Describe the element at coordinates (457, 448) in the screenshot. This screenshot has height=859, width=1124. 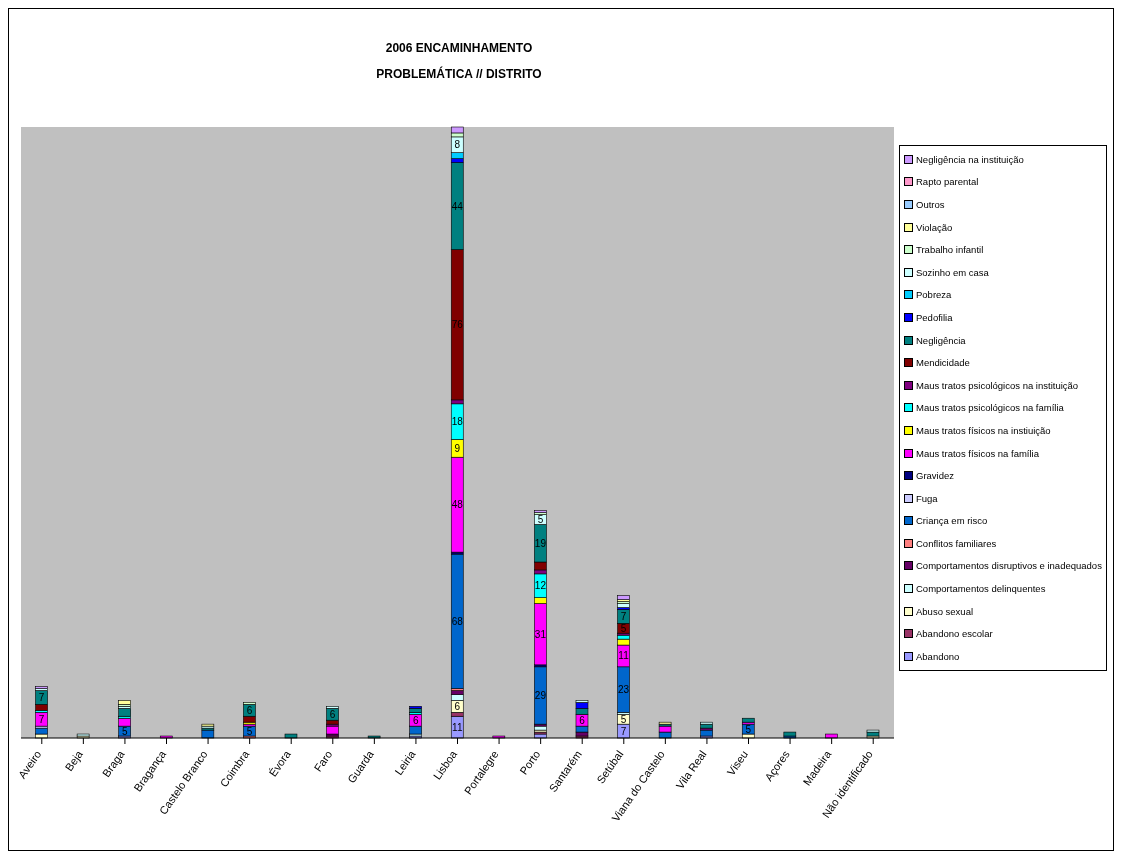
I see `data-label: 9` at that location.